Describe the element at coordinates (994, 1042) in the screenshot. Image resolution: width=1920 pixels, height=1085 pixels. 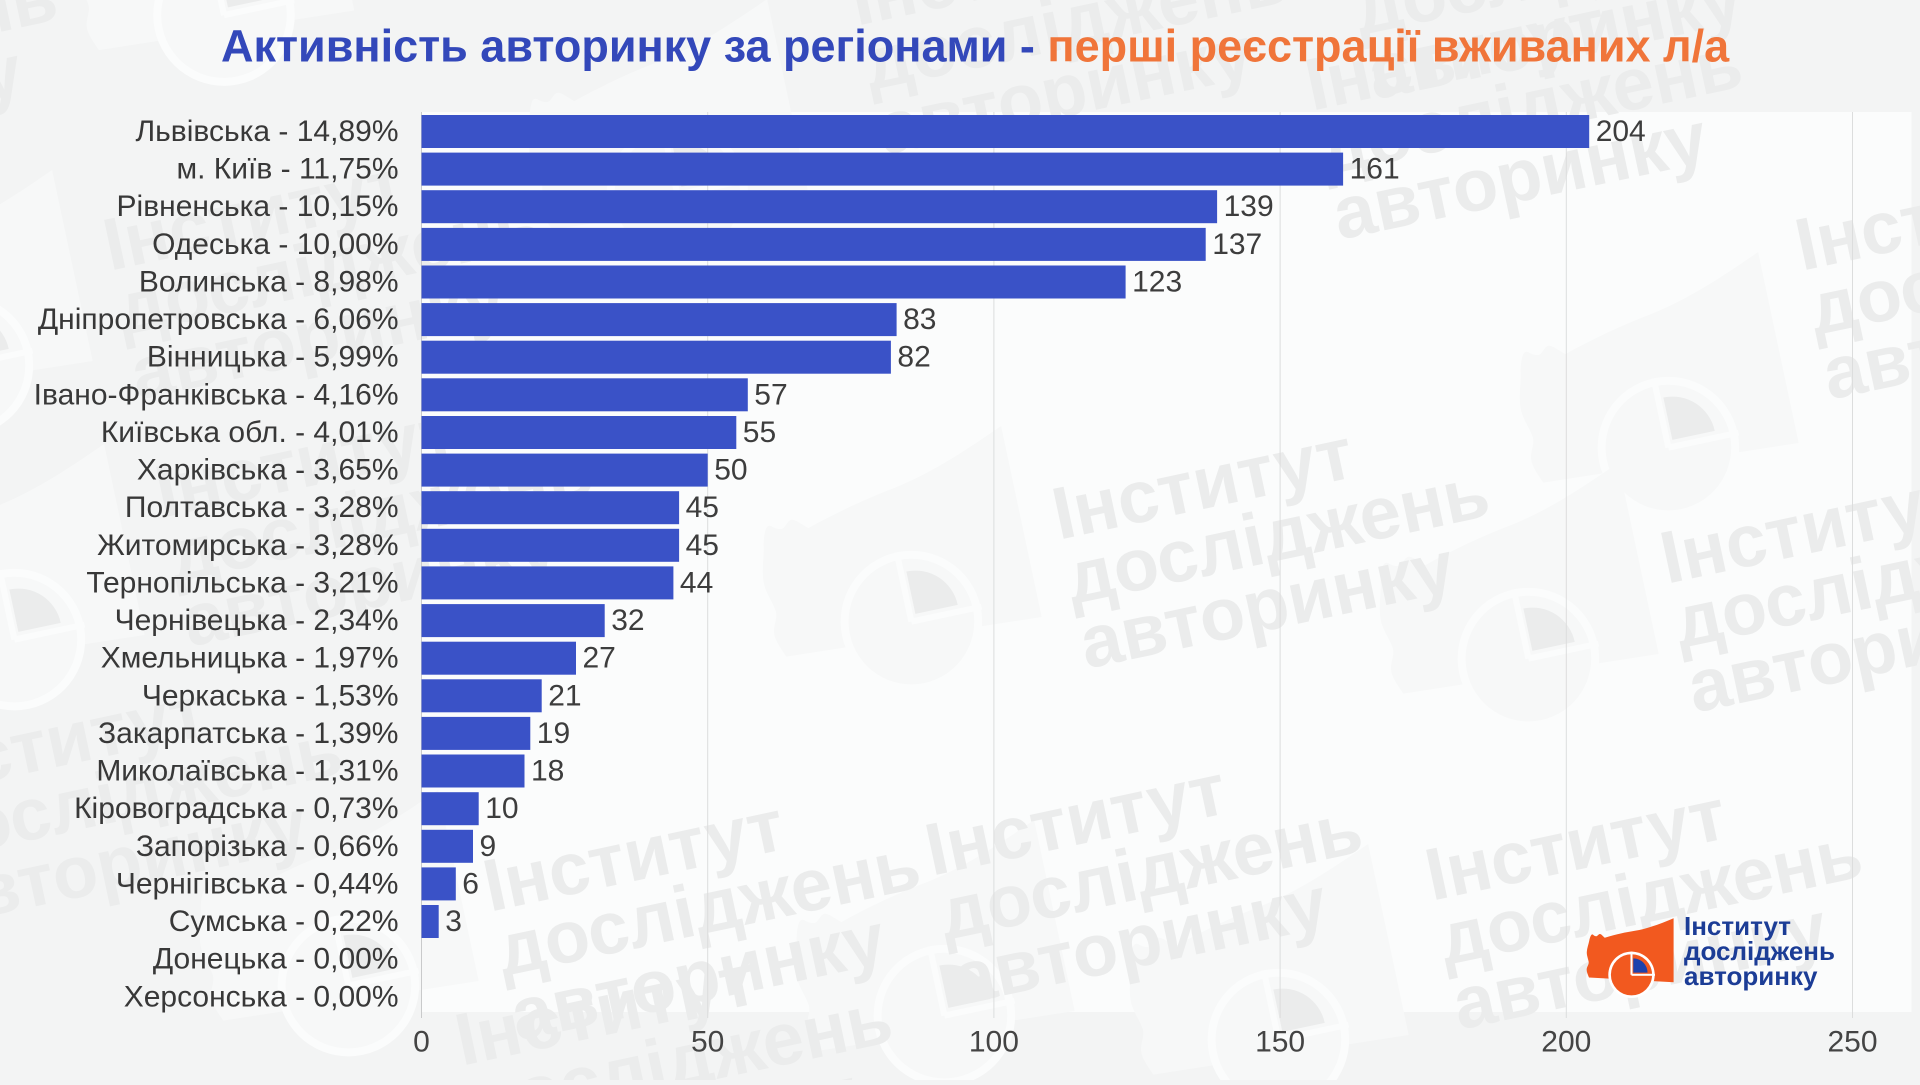
I see `svg-text: 100` at that location.